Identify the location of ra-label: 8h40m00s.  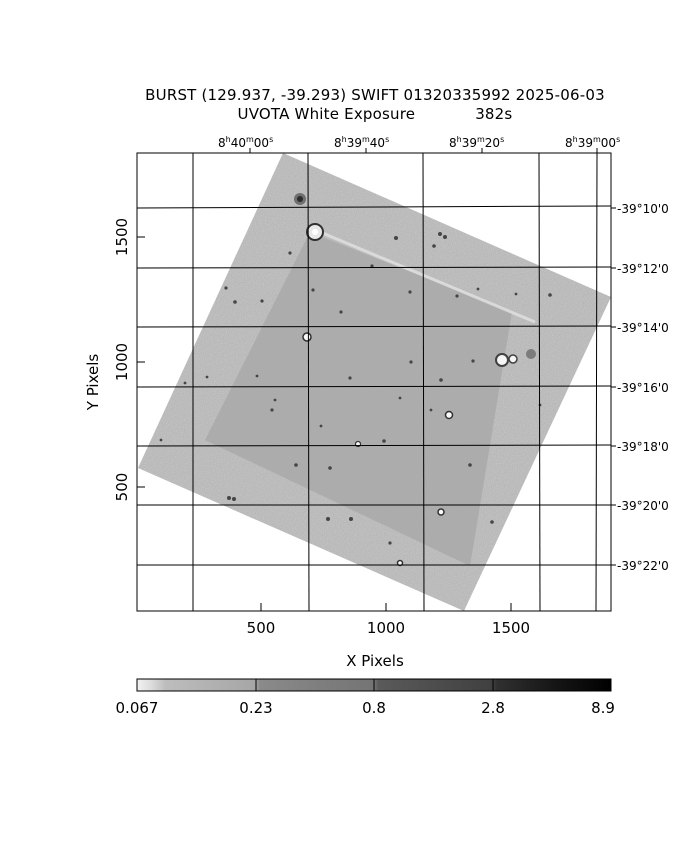
(245, 142).